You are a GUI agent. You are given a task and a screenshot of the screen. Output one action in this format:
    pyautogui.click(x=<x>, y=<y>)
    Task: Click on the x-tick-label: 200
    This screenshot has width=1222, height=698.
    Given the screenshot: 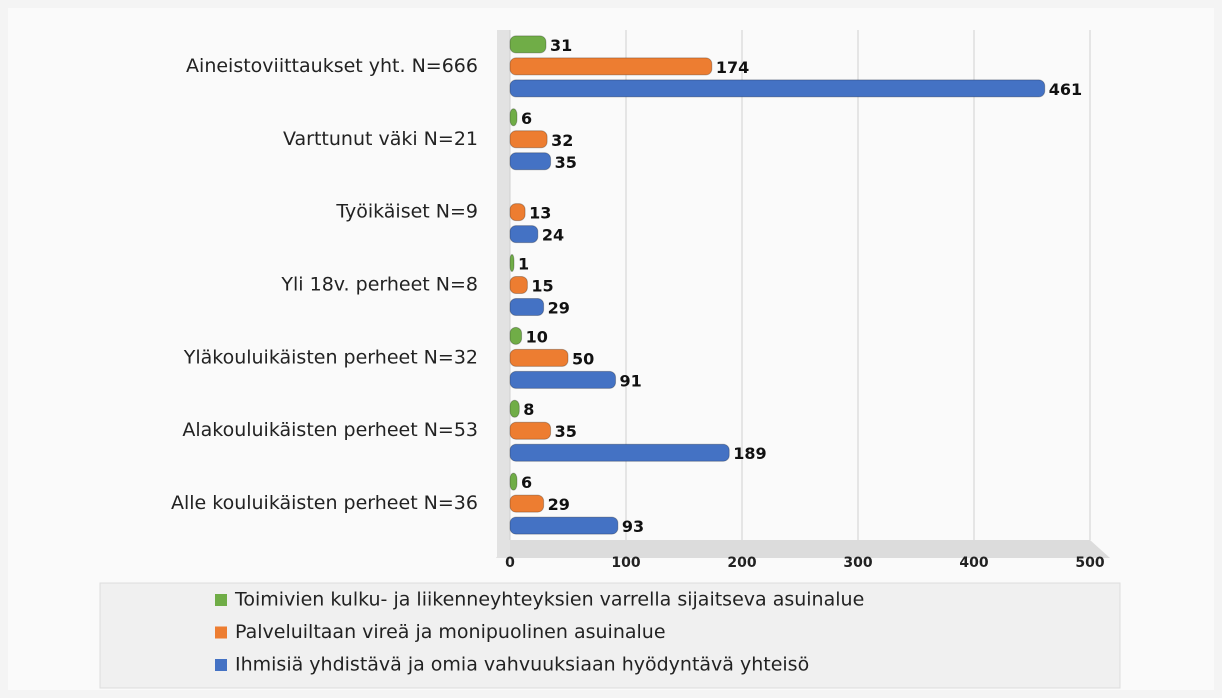 What is the action you would take?
    pyautogui.click(x=741, y=563)
    